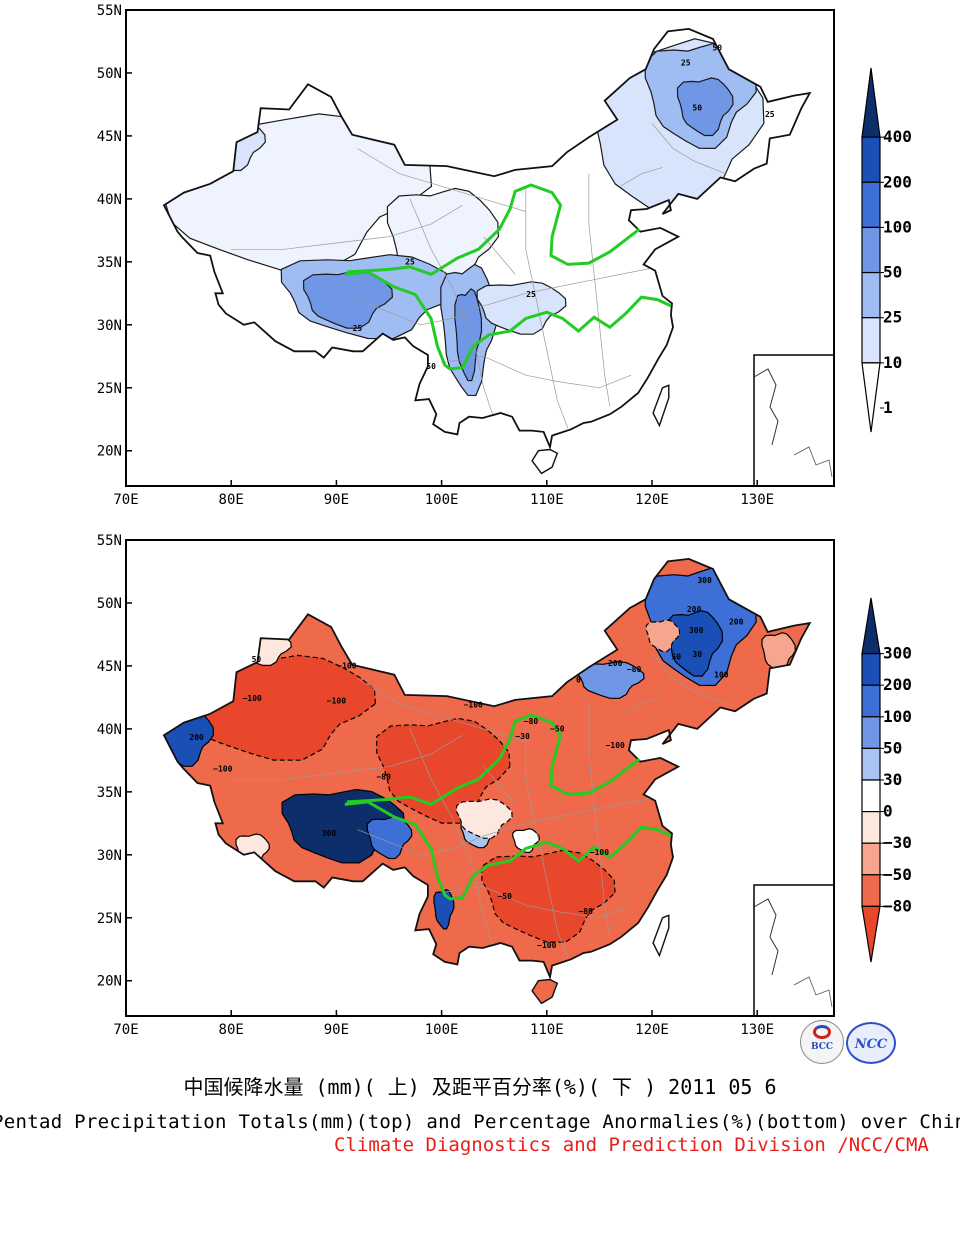  Describe the element at coordinates (697, 654) in the screenshot. I see `contour-label: 30` at that location.